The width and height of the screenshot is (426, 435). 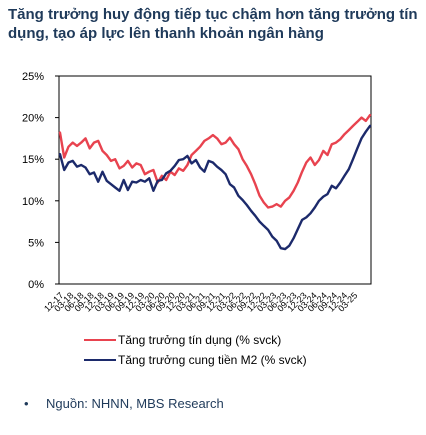 I want to click on legend-item-credit: Tăng trưởng tín dụng (% svck), so click(x=195, y=340).